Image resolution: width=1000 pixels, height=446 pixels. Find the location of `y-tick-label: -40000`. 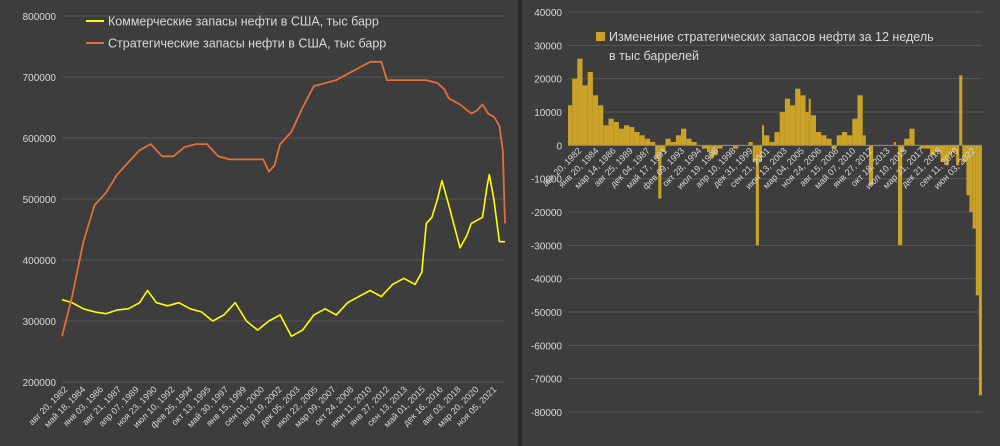

y-tick-label: -40000 is located at coordinates (547, 280).